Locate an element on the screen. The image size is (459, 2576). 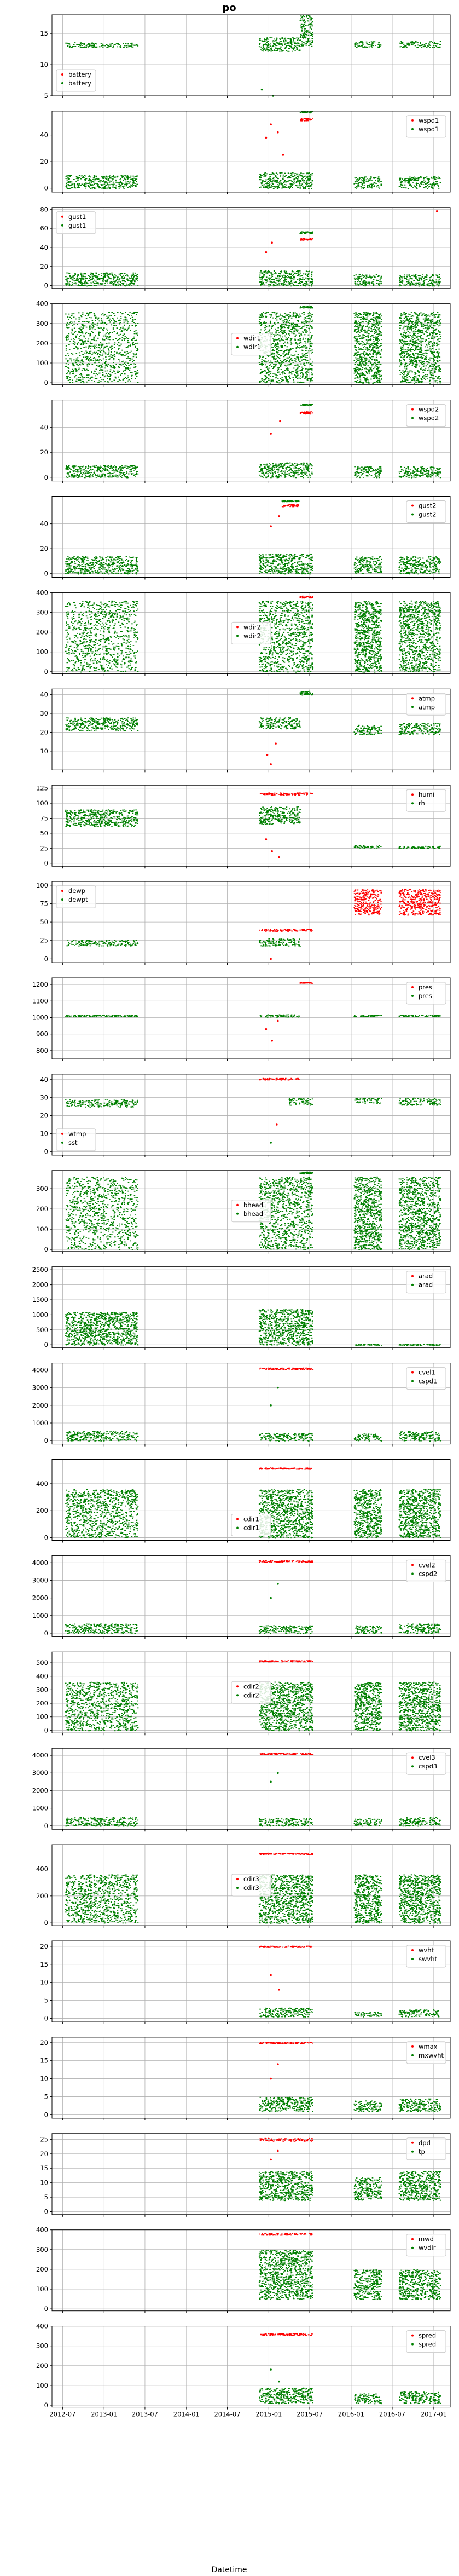
y-tick-label: 2000 is located at coordinates (40, 1285).